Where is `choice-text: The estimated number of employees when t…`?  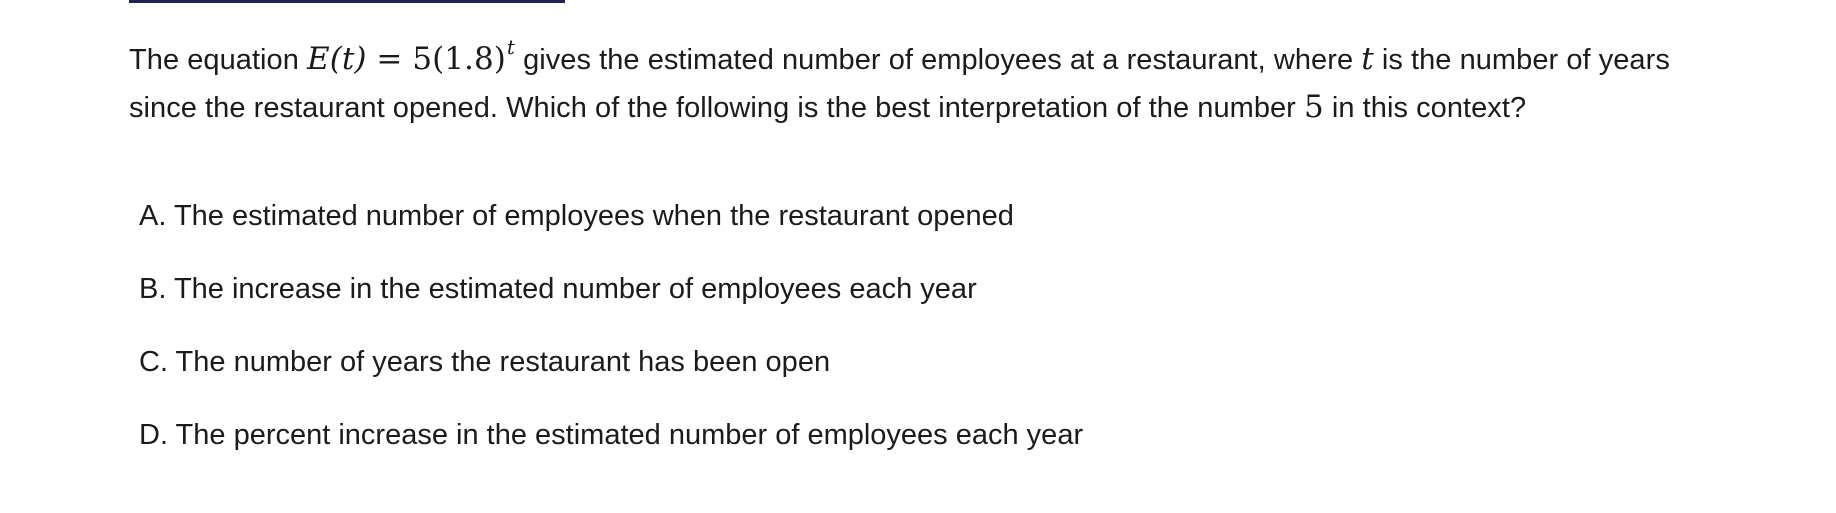
choice-text: The estimated number of employees when t… is located at coordinates (593, 216).